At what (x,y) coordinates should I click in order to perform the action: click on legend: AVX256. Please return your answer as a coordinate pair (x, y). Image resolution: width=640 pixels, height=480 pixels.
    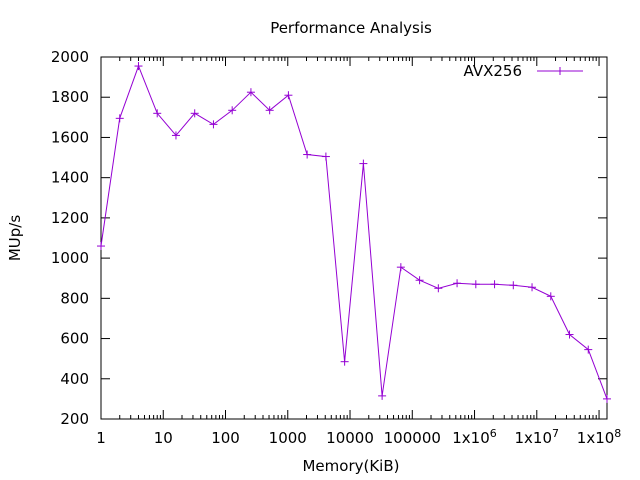
    Looking at the image, I should click on (523, 71).